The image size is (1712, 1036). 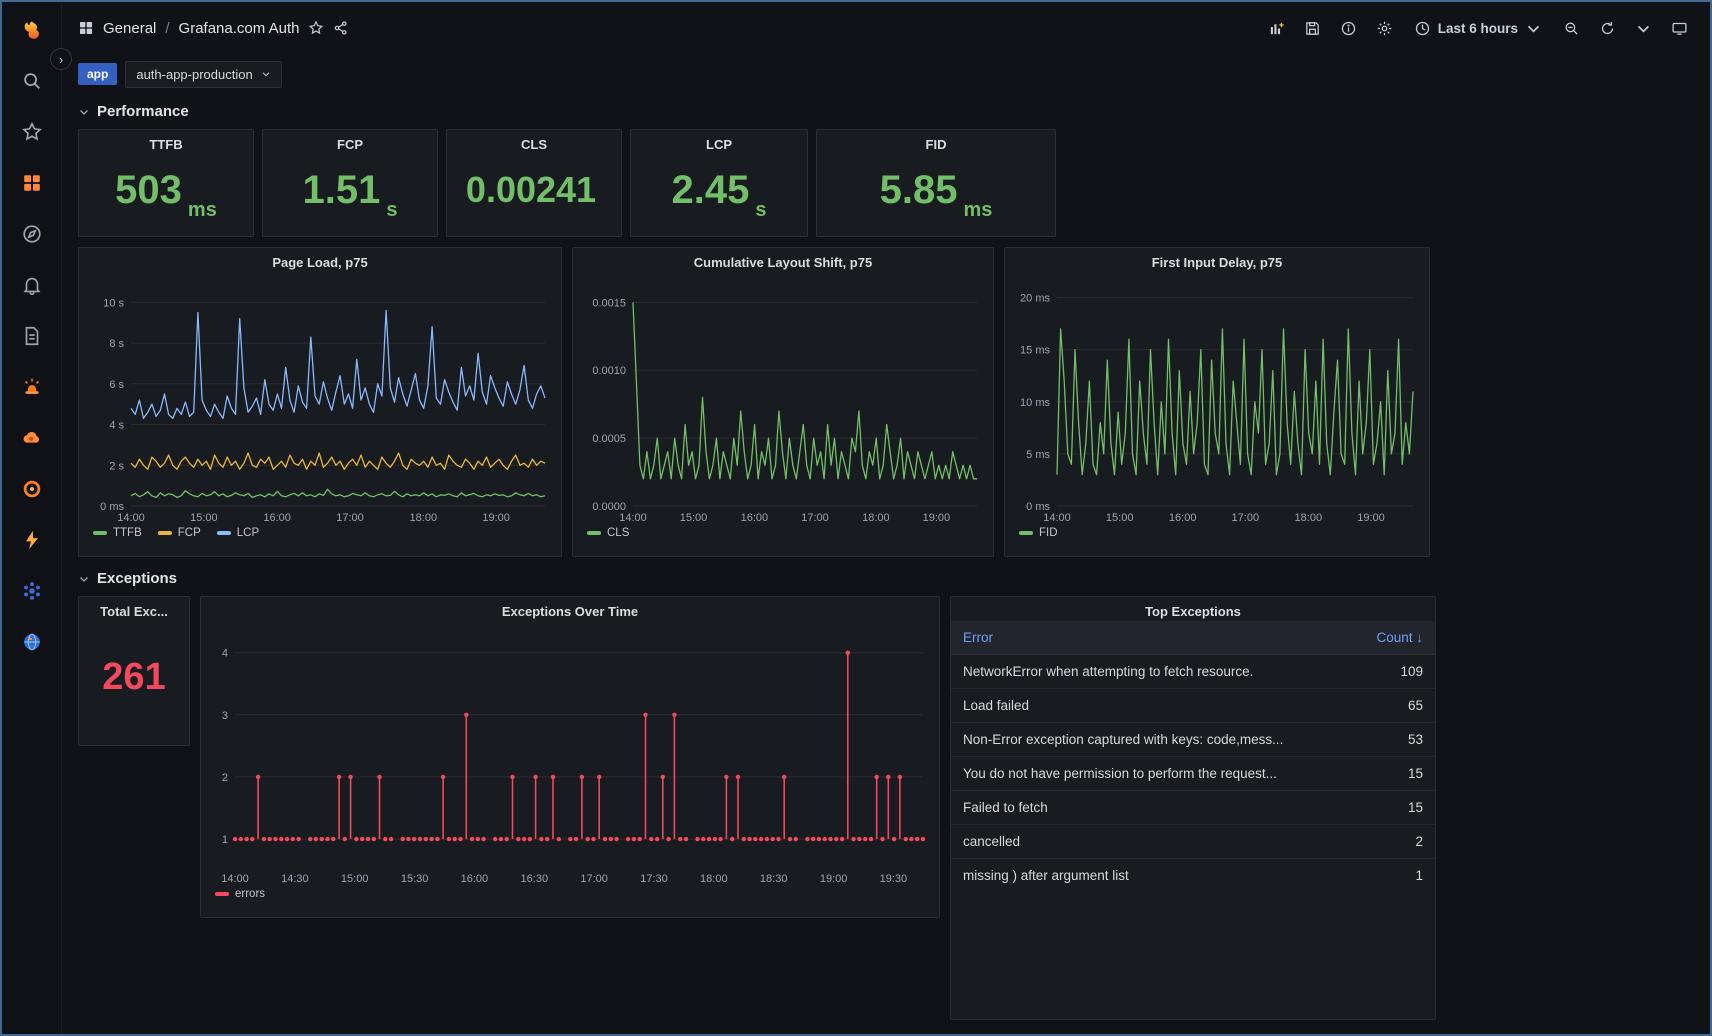 What do you see at coordinates (1193, 841) in the screenshot?
I see `table-row: cancelled 2` at bounding box center [1193, 841].